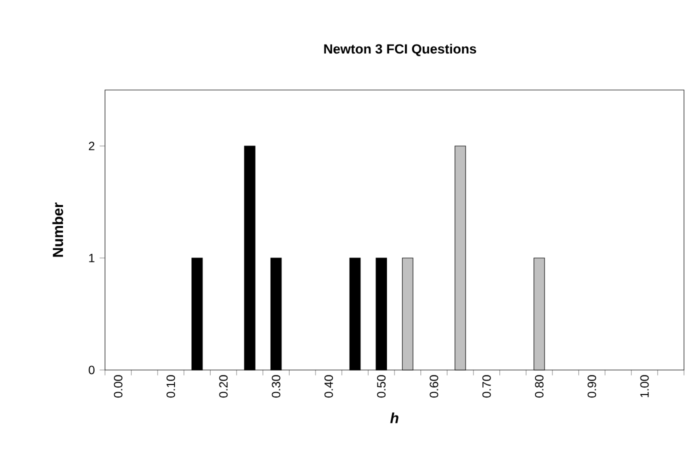  What do you see at coordinates (434, 386) in the screenshot?
I see `x-tick-label: 0.60` at bounding box center [434, 386].